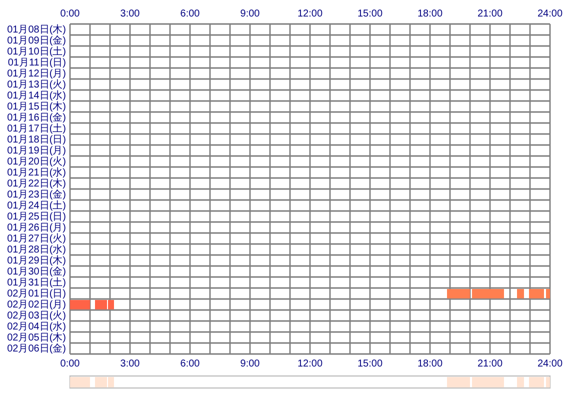 This screenshot has height=400, width=570. I want to click on y-tick-label: 01月25日(日), so click(36, 217).